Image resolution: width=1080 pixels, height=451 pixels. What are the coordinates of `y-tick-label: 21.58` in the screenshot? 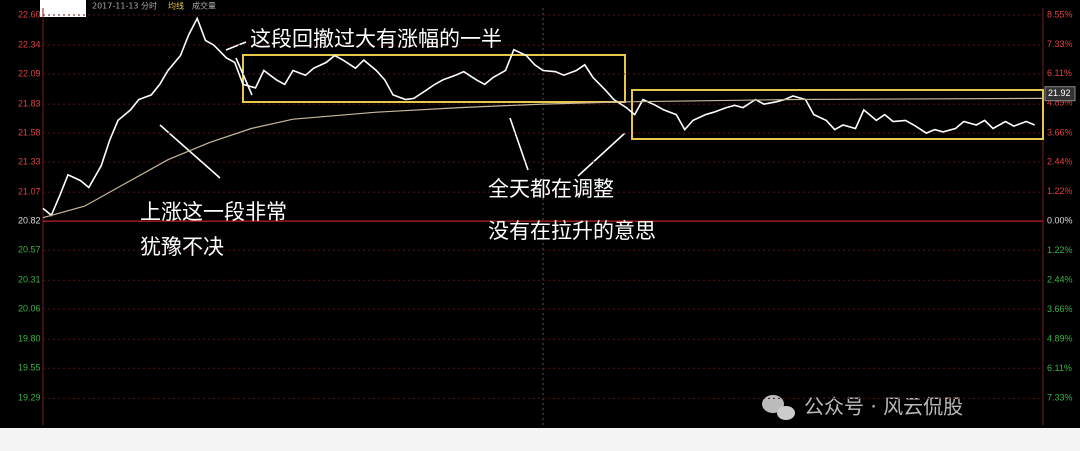 It's located at (29, 132).